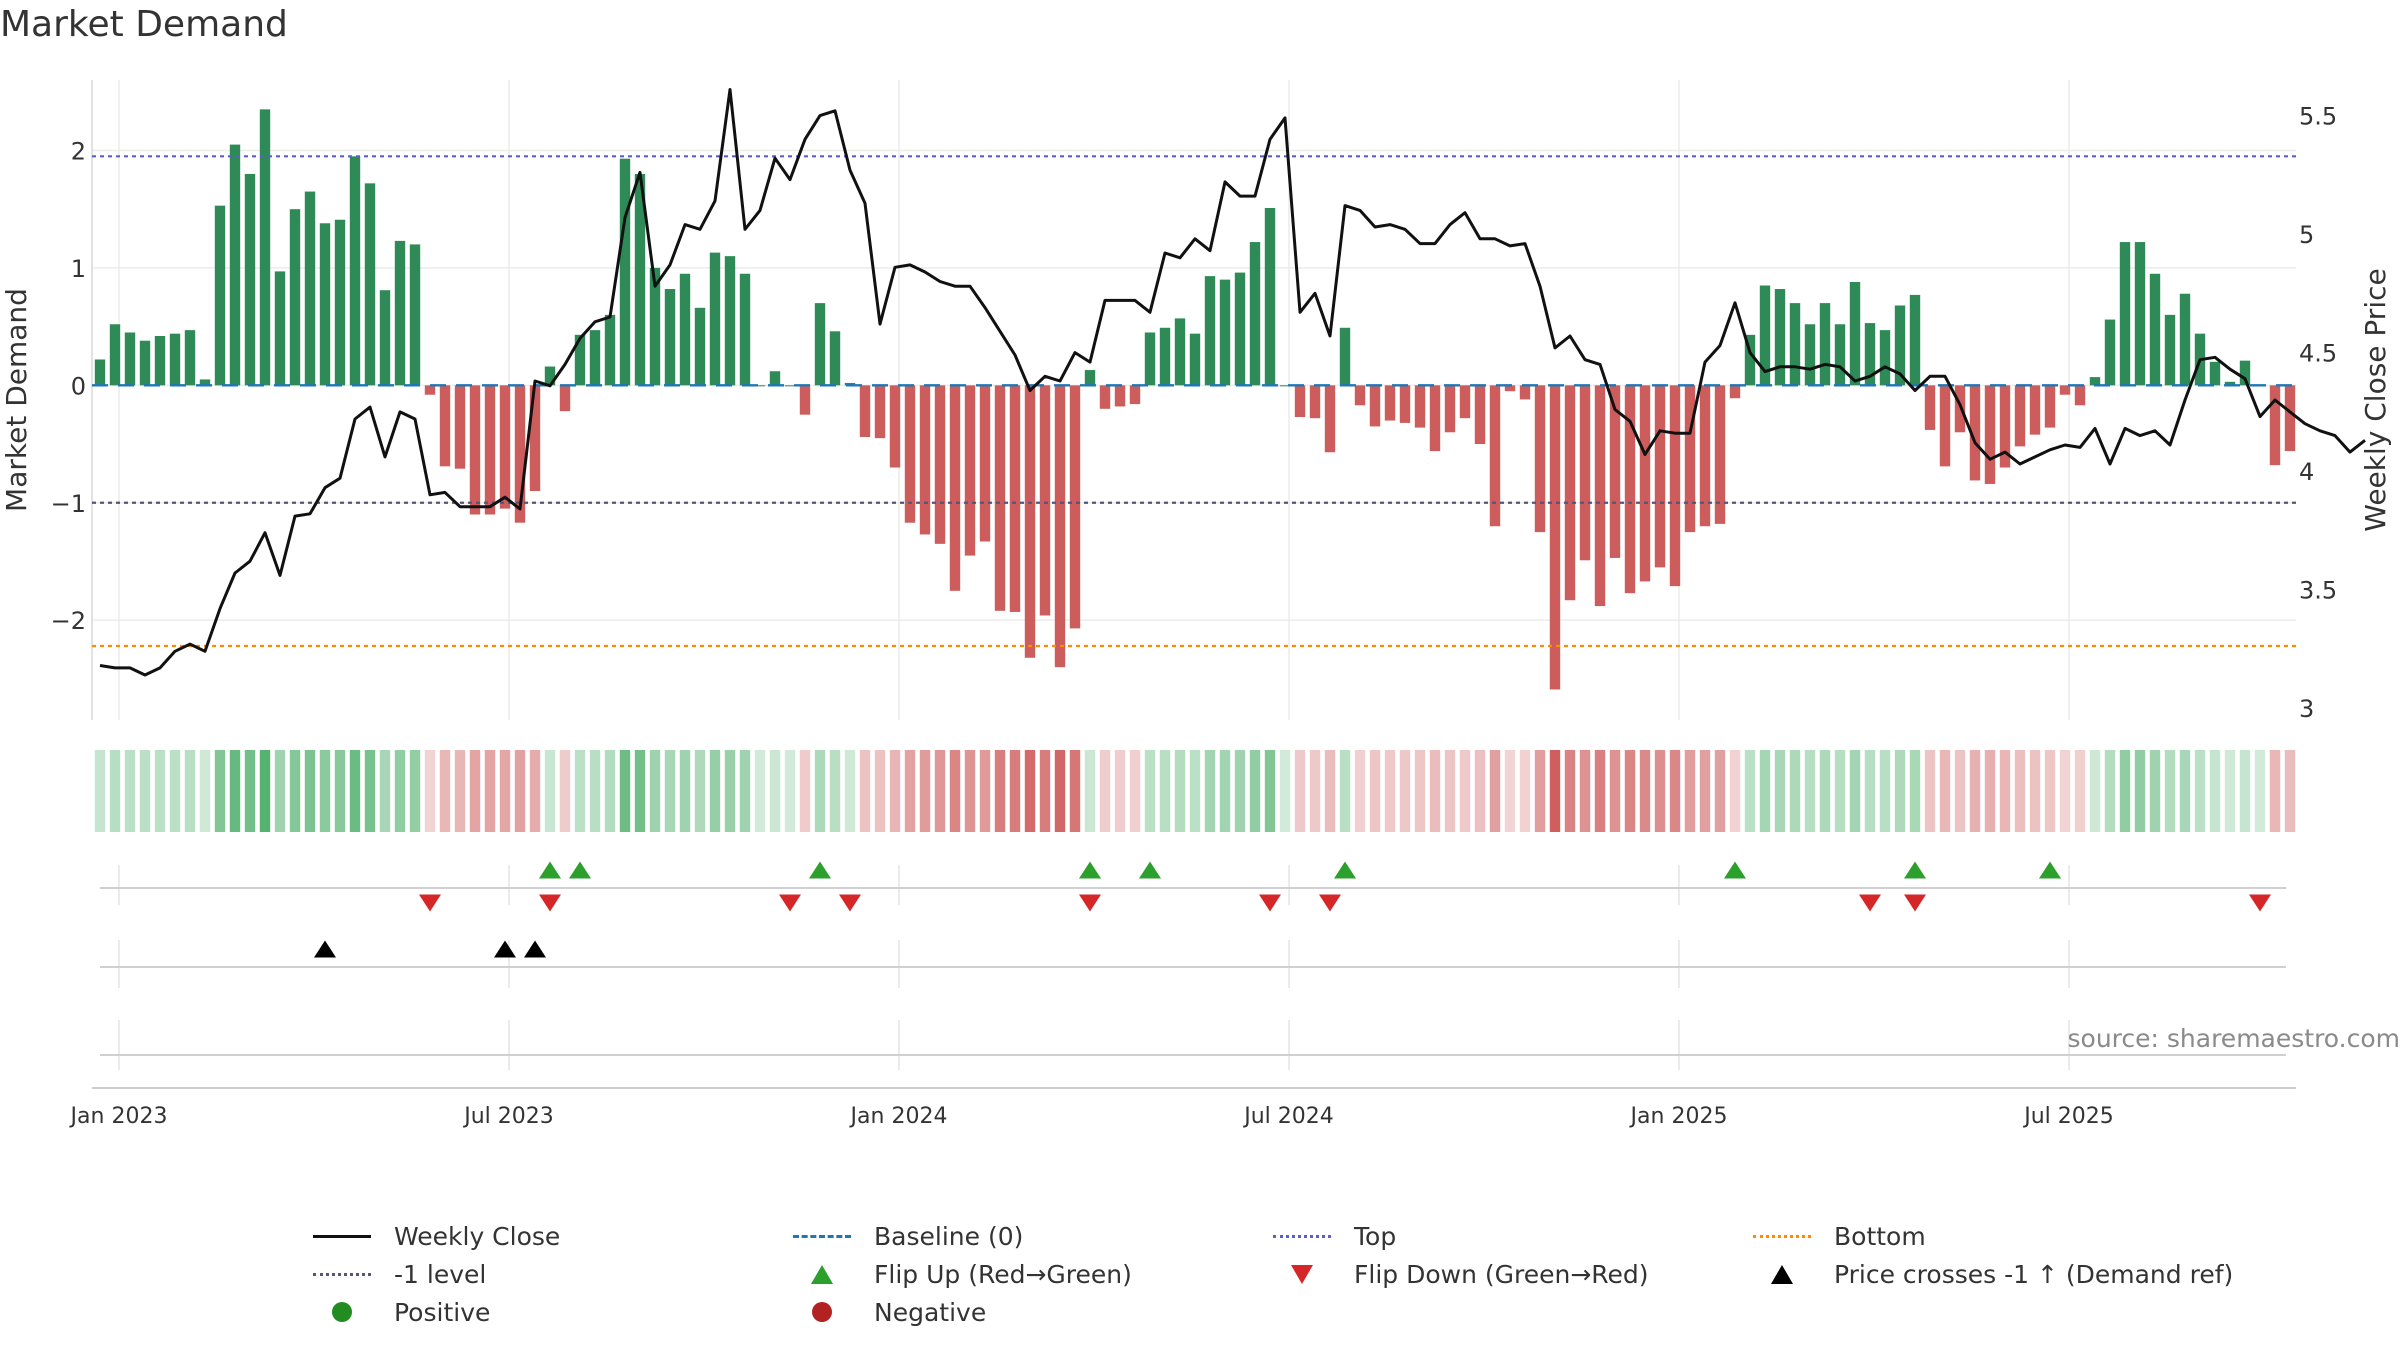 The height and width of the screenshot is (1350, 2400). Describe the element at coordinates (2068, 1116) in the screenshot. I see `x-tick-label: Jul 2025` at that location.